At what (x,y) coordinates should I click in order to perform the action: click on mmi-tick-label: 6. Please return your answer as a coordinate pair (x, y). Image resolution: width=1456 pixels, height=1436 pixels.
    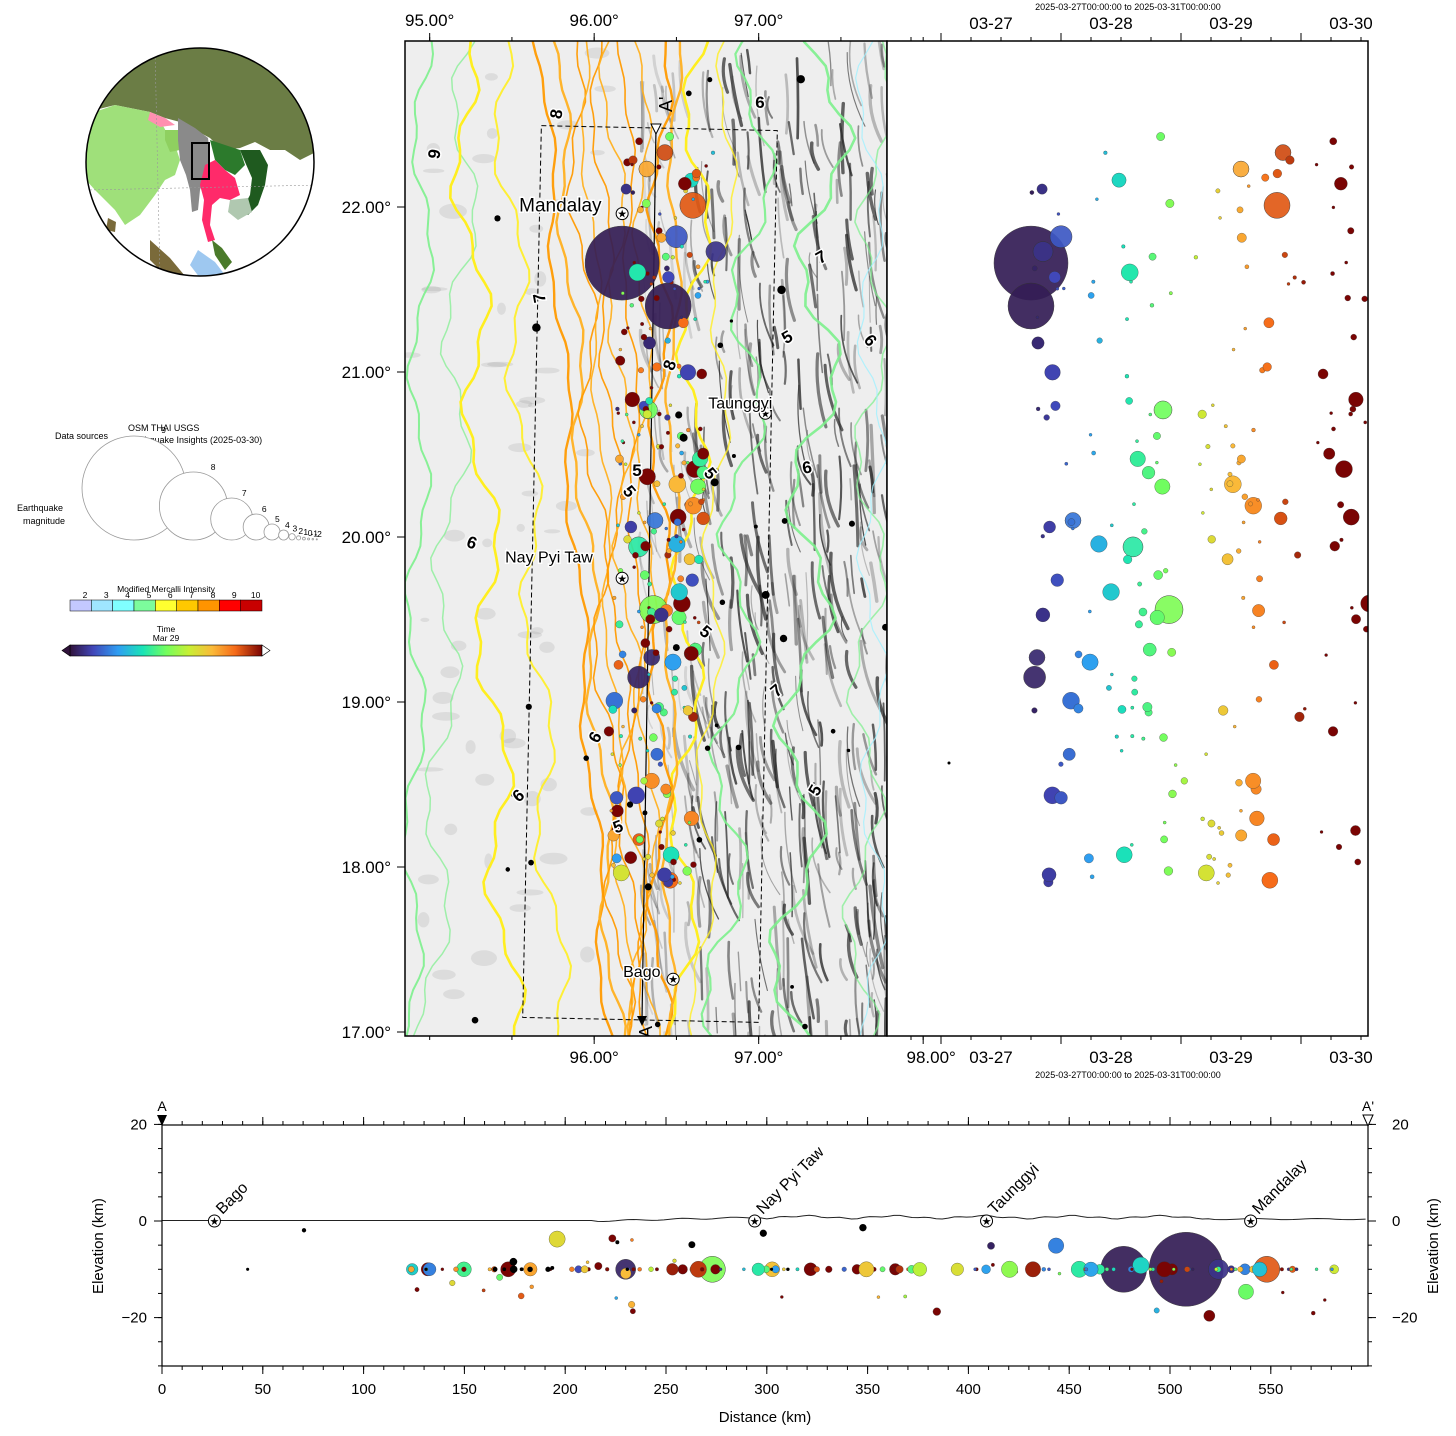
    Looking at the image, I should click on (170, 595).